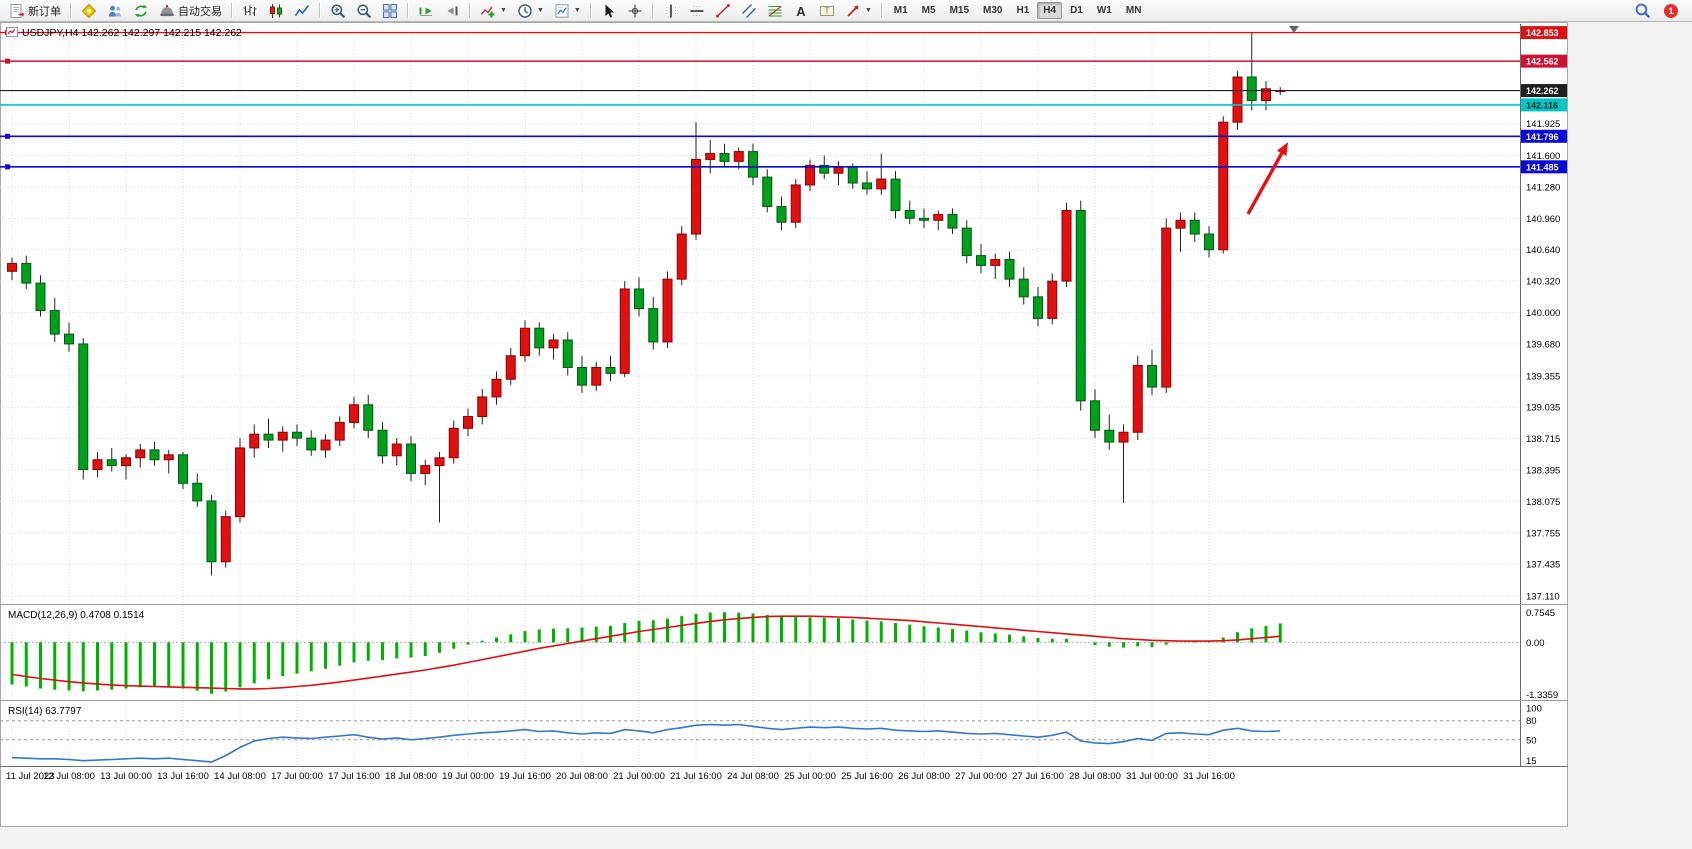 The height and width of the screenshot is (849, 1692). Describe the element at coordinates (338, 10) in the screenshot. I see `zoom-in-button` at that location.